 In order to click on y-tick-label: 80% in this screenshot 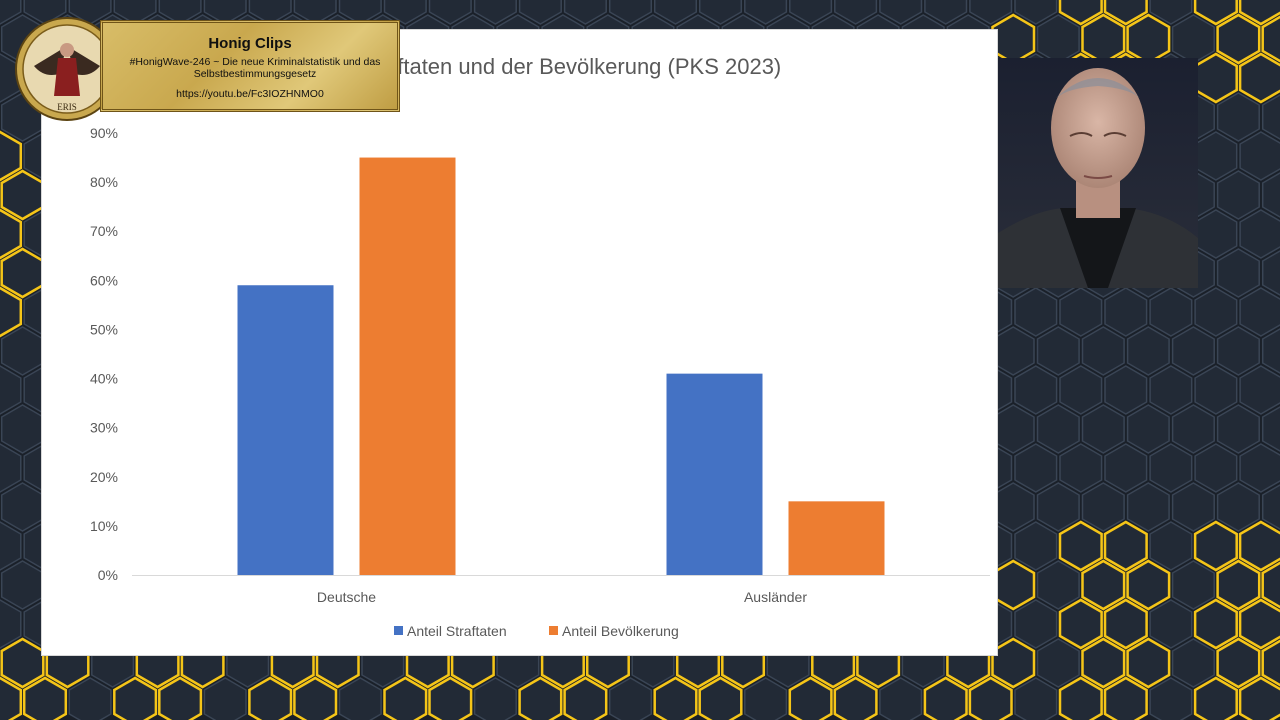, I will do `click(104, 182)`.